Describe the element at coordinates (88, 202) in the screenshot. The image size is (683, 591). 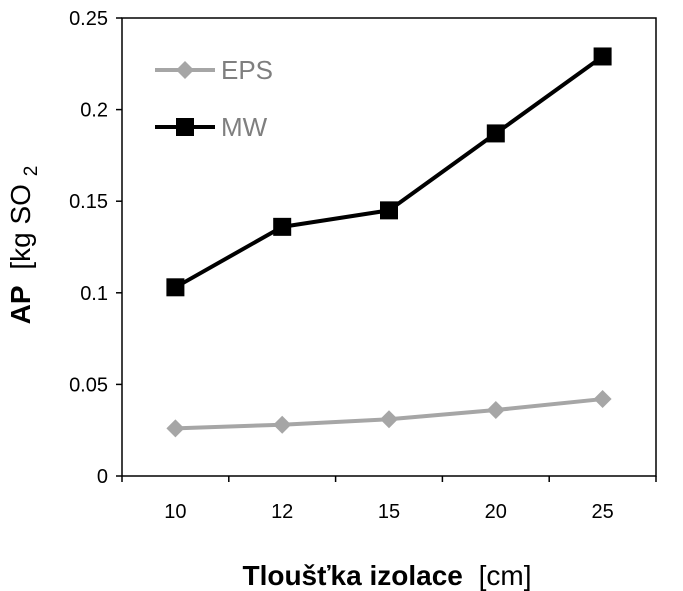
I see `y-tick-label: 0.15` at that location.